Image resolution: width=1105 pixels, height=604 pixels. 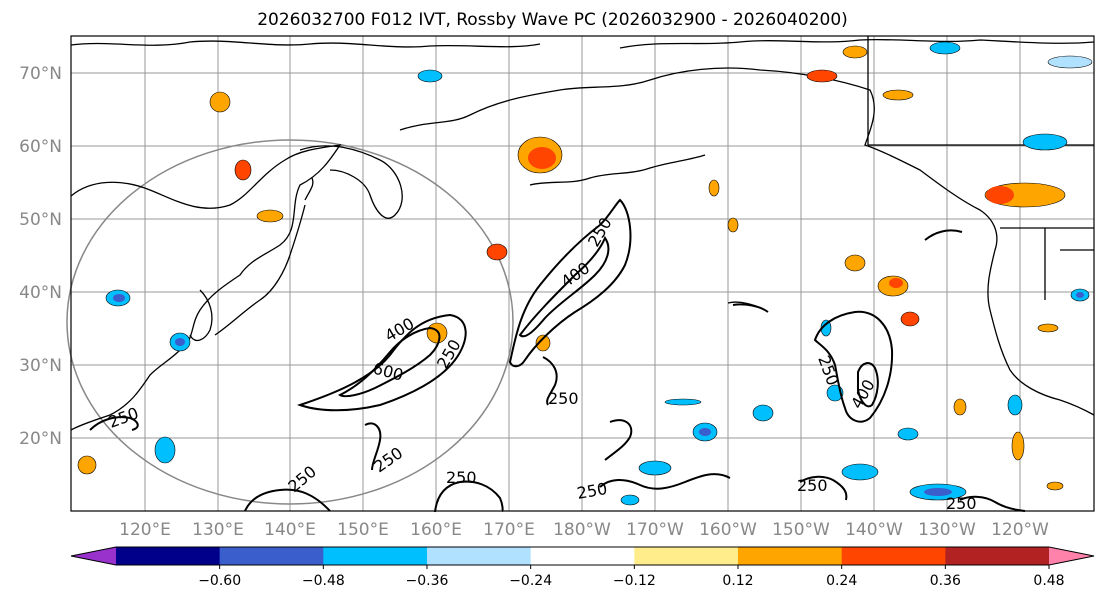 What do you see at coordinates (841, 581) in the screenshot?
I see `colorbar-tick-label: 0.24` at bounding box center [841, 581].